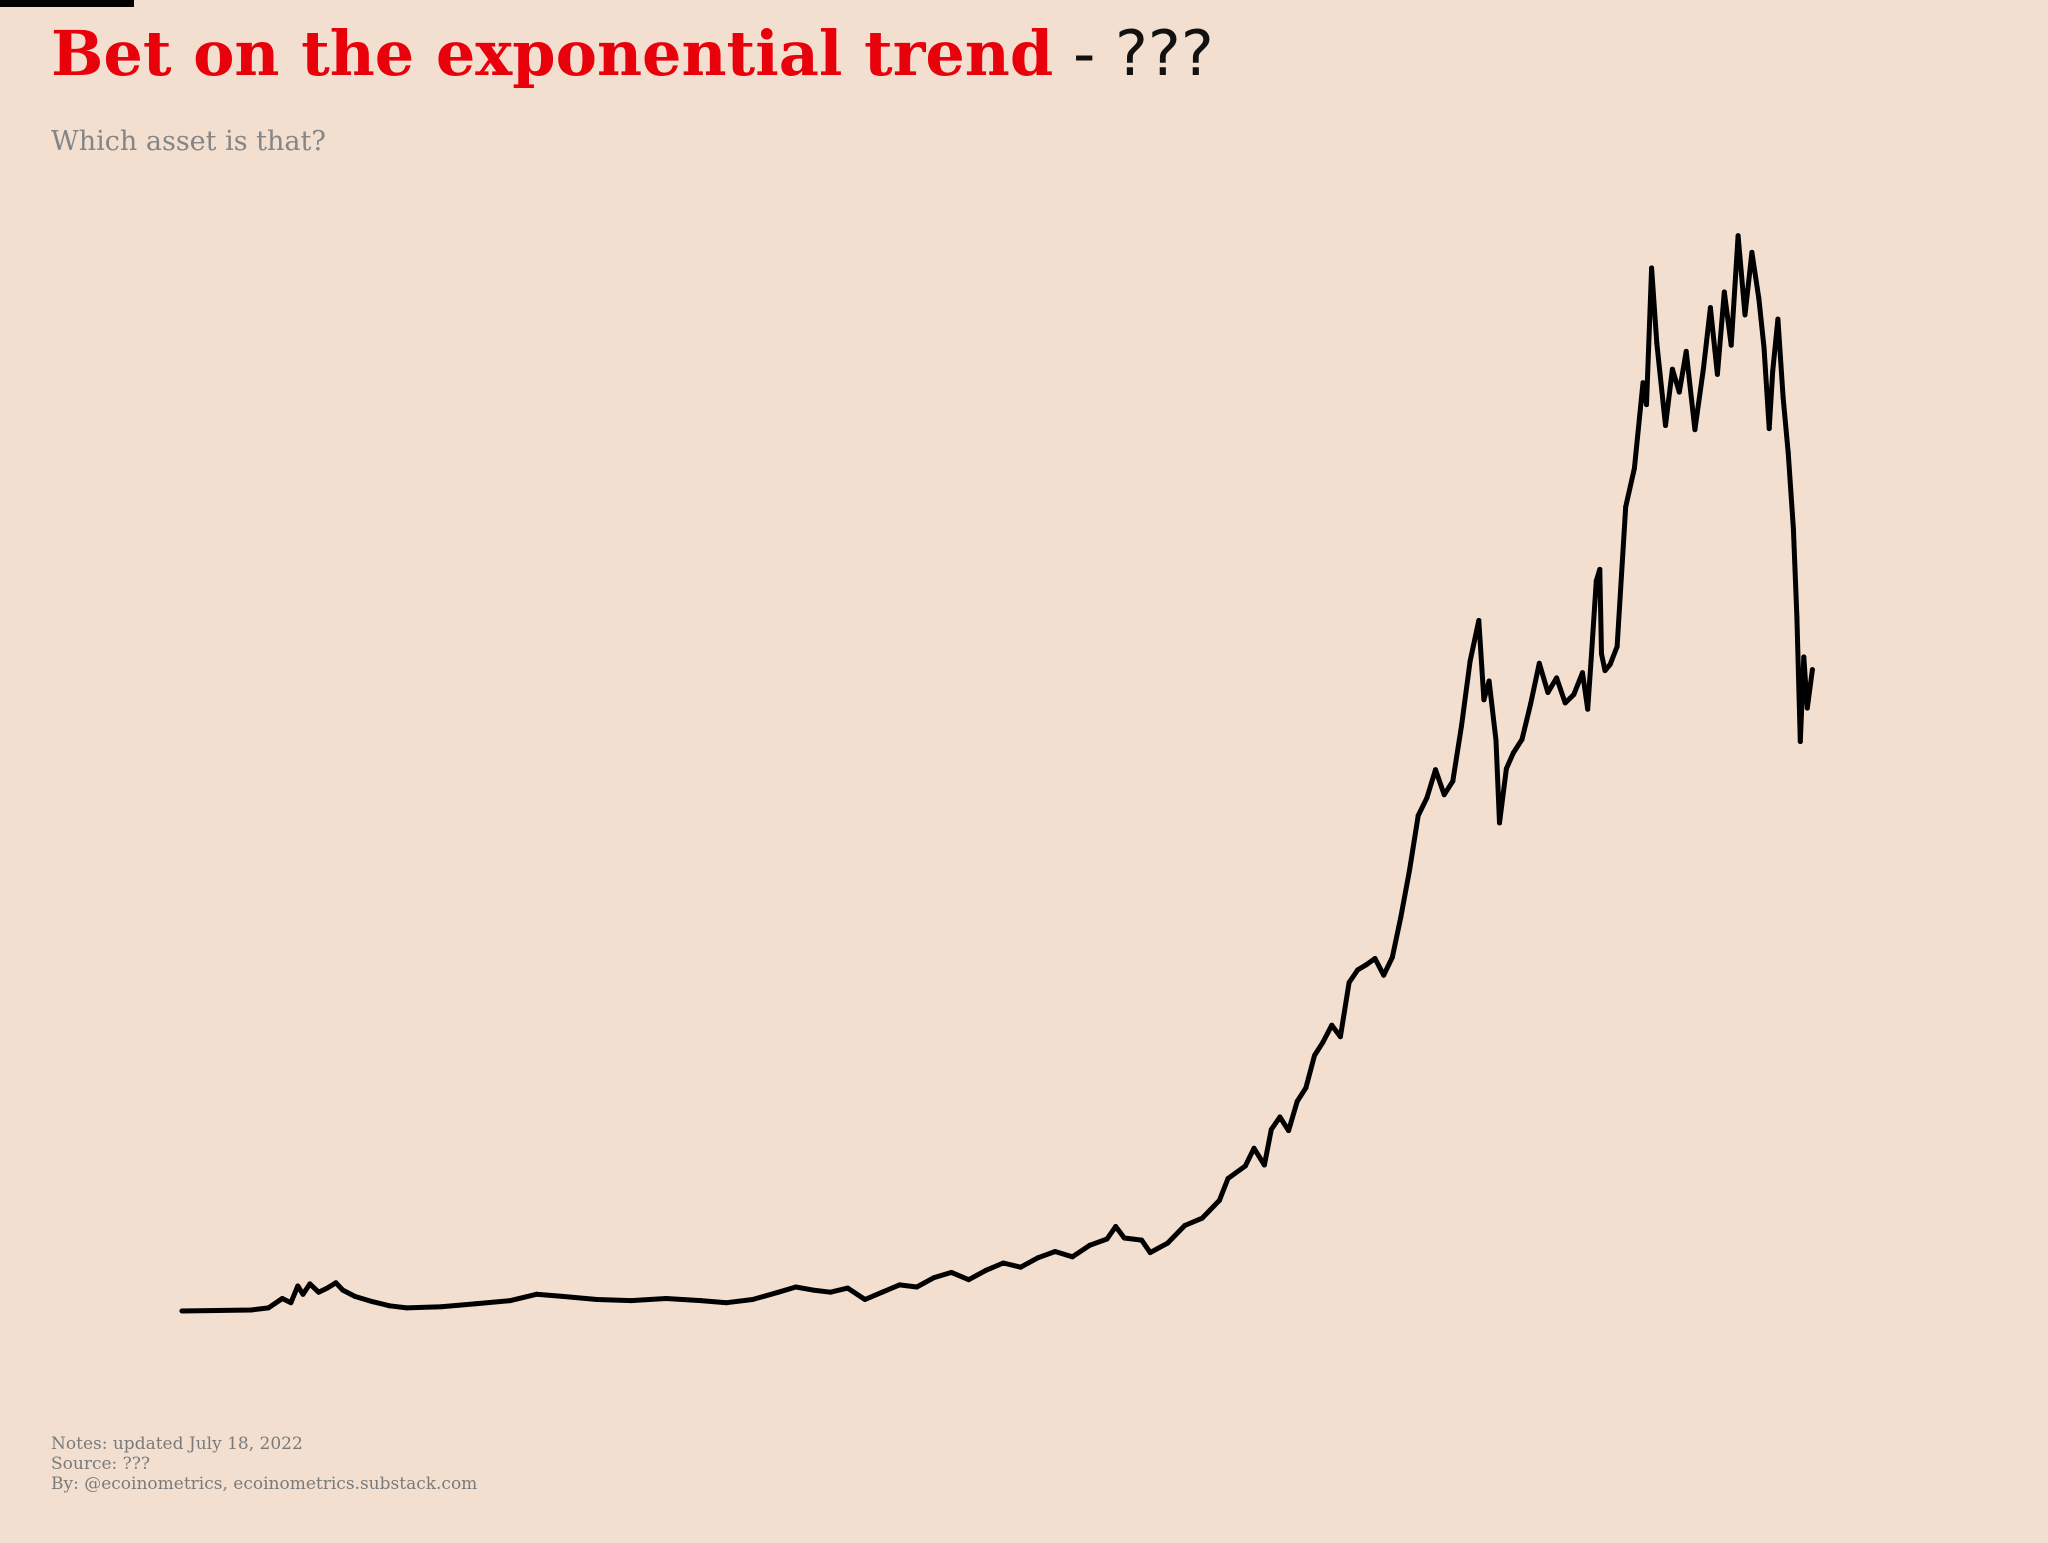  I want to click on corner-accent-bar, so click(67, 3).